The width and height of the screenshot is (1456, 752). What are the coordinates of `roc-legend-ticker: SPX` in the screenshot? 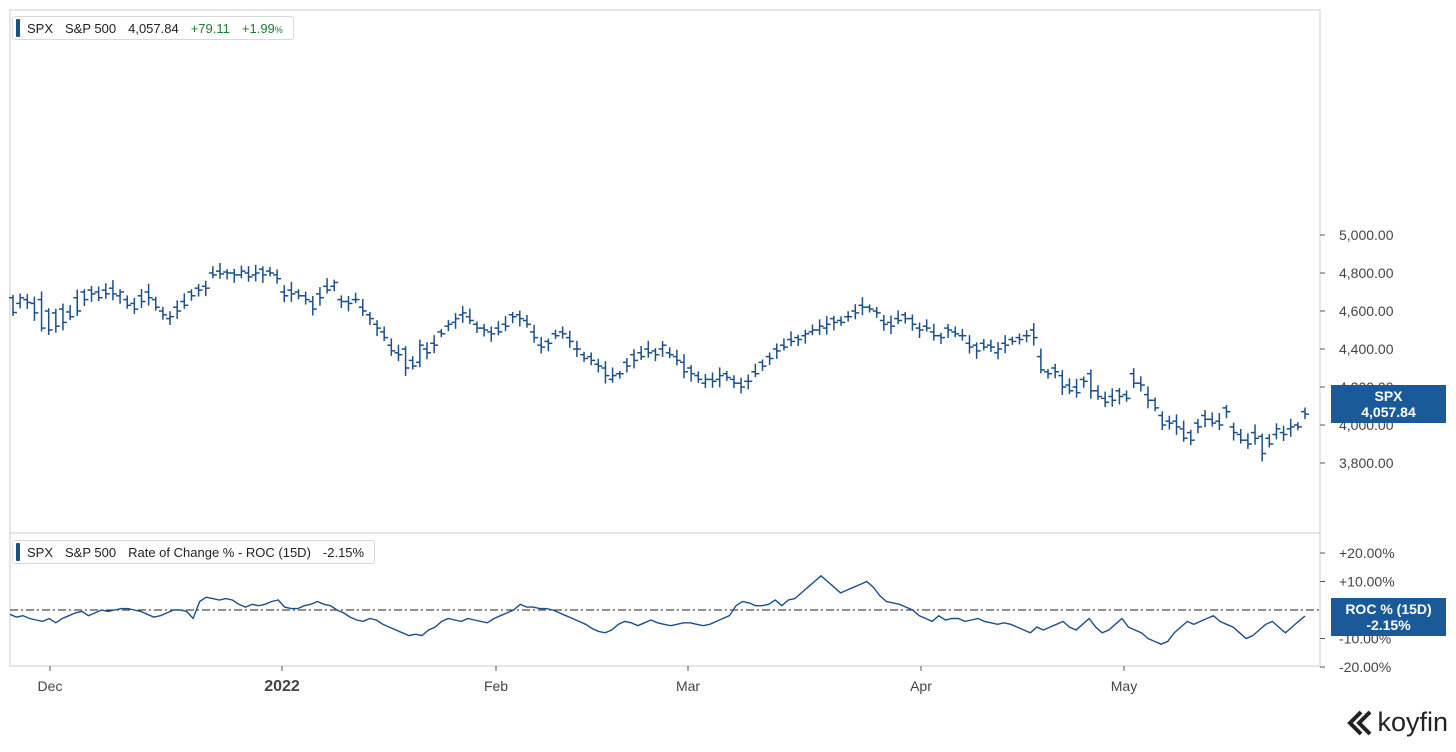 It's located at (40, 552).